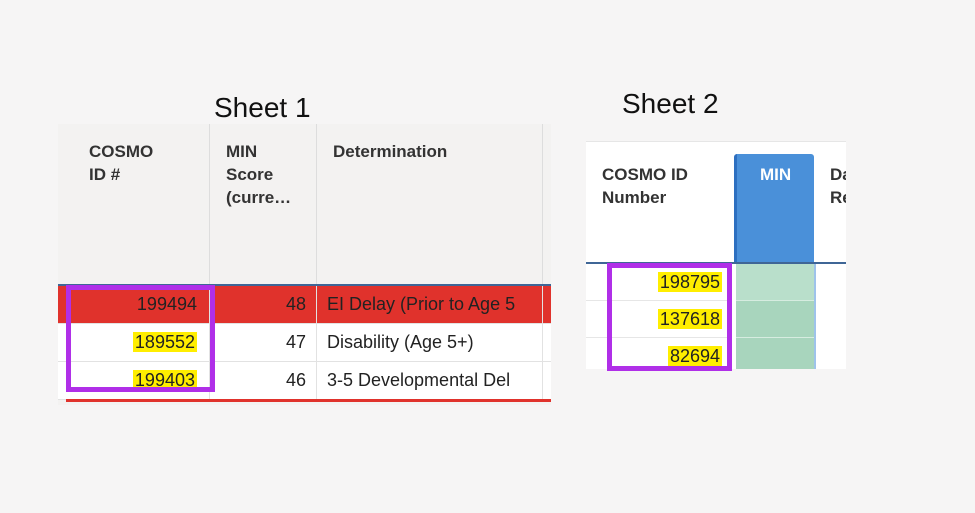 The width and height of the screenshot is (975, 513). I want to click on column-header-label: Determination, so click(390, 151).